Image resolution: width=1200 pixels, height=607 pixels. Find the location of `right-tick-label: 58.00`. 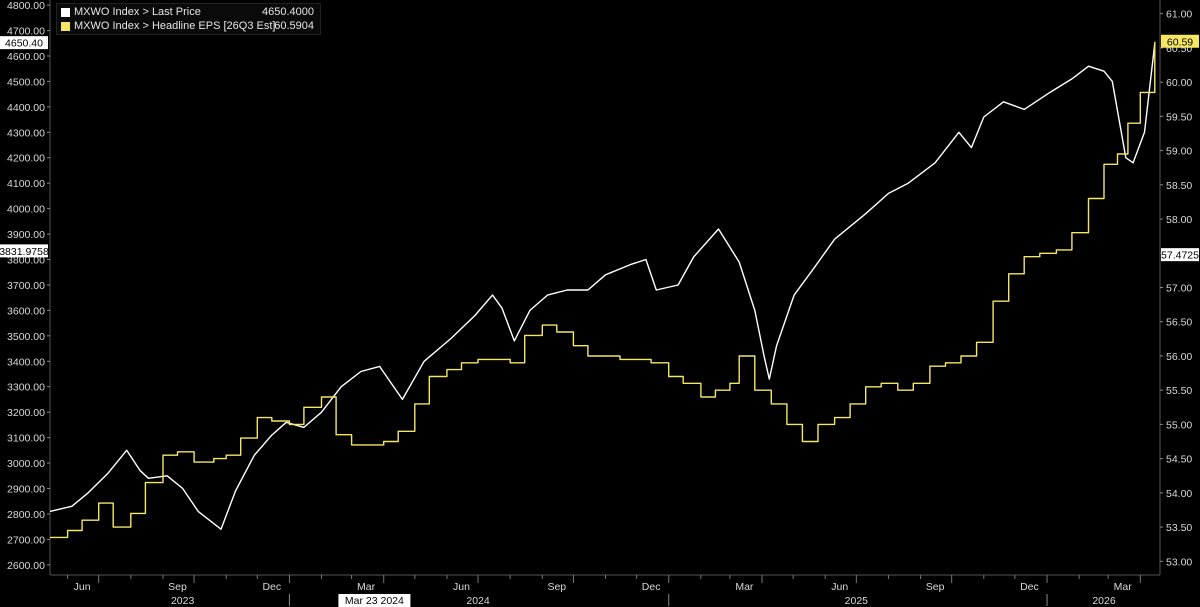

right-tick-label: 58.00 is located at coordinates (1179, 220).